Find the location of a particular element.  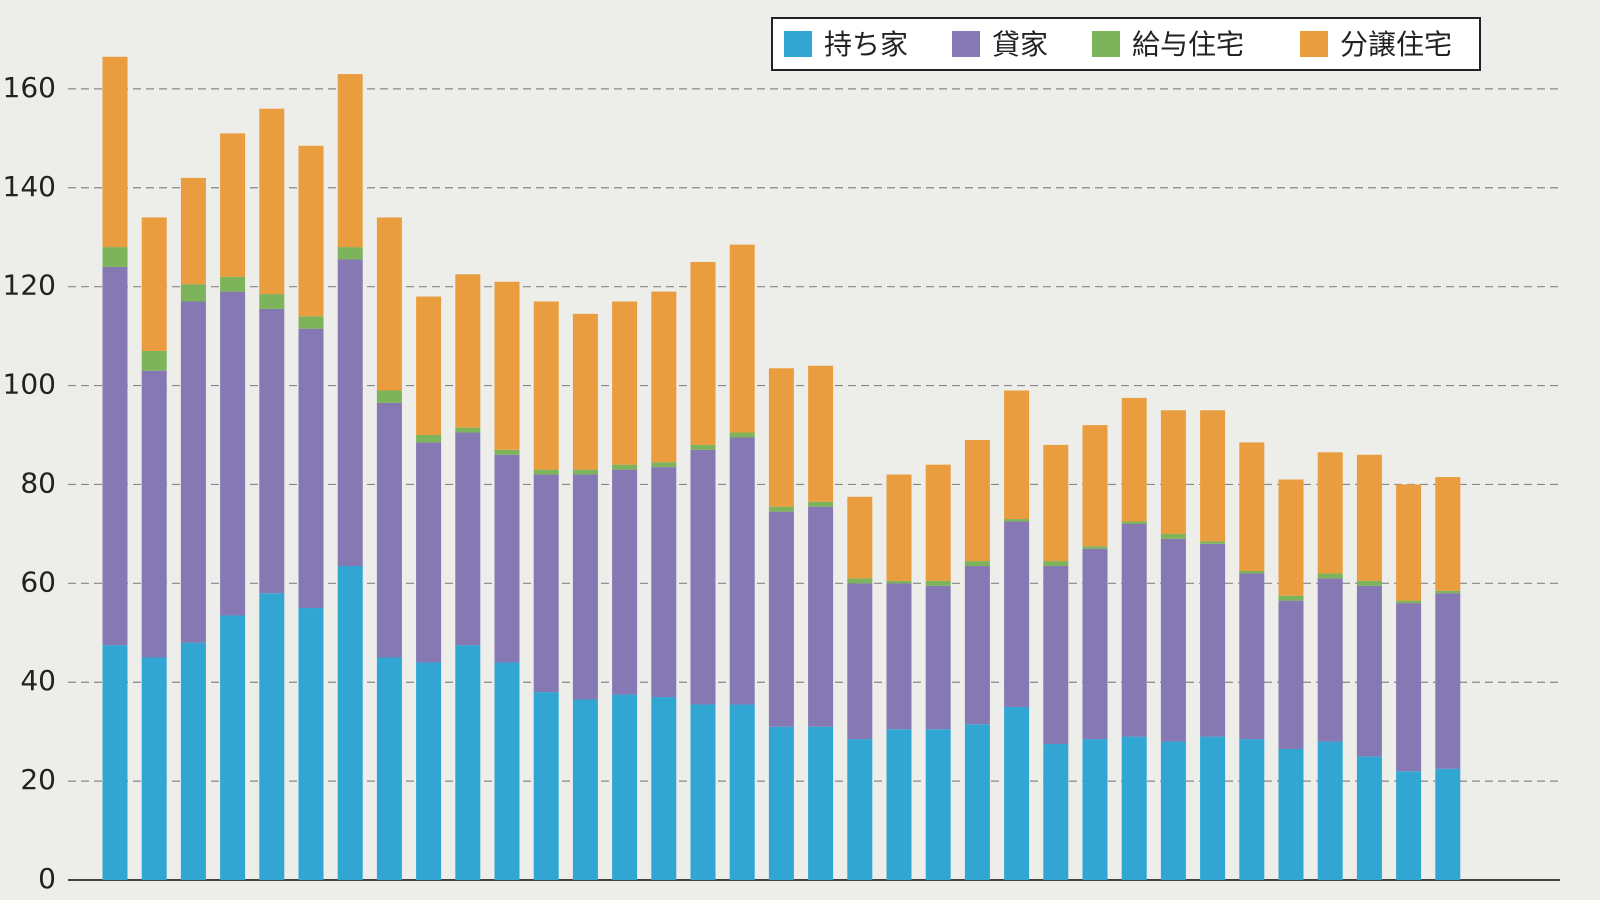

y-tick-label: 160 is located at coordinates (29, 87).